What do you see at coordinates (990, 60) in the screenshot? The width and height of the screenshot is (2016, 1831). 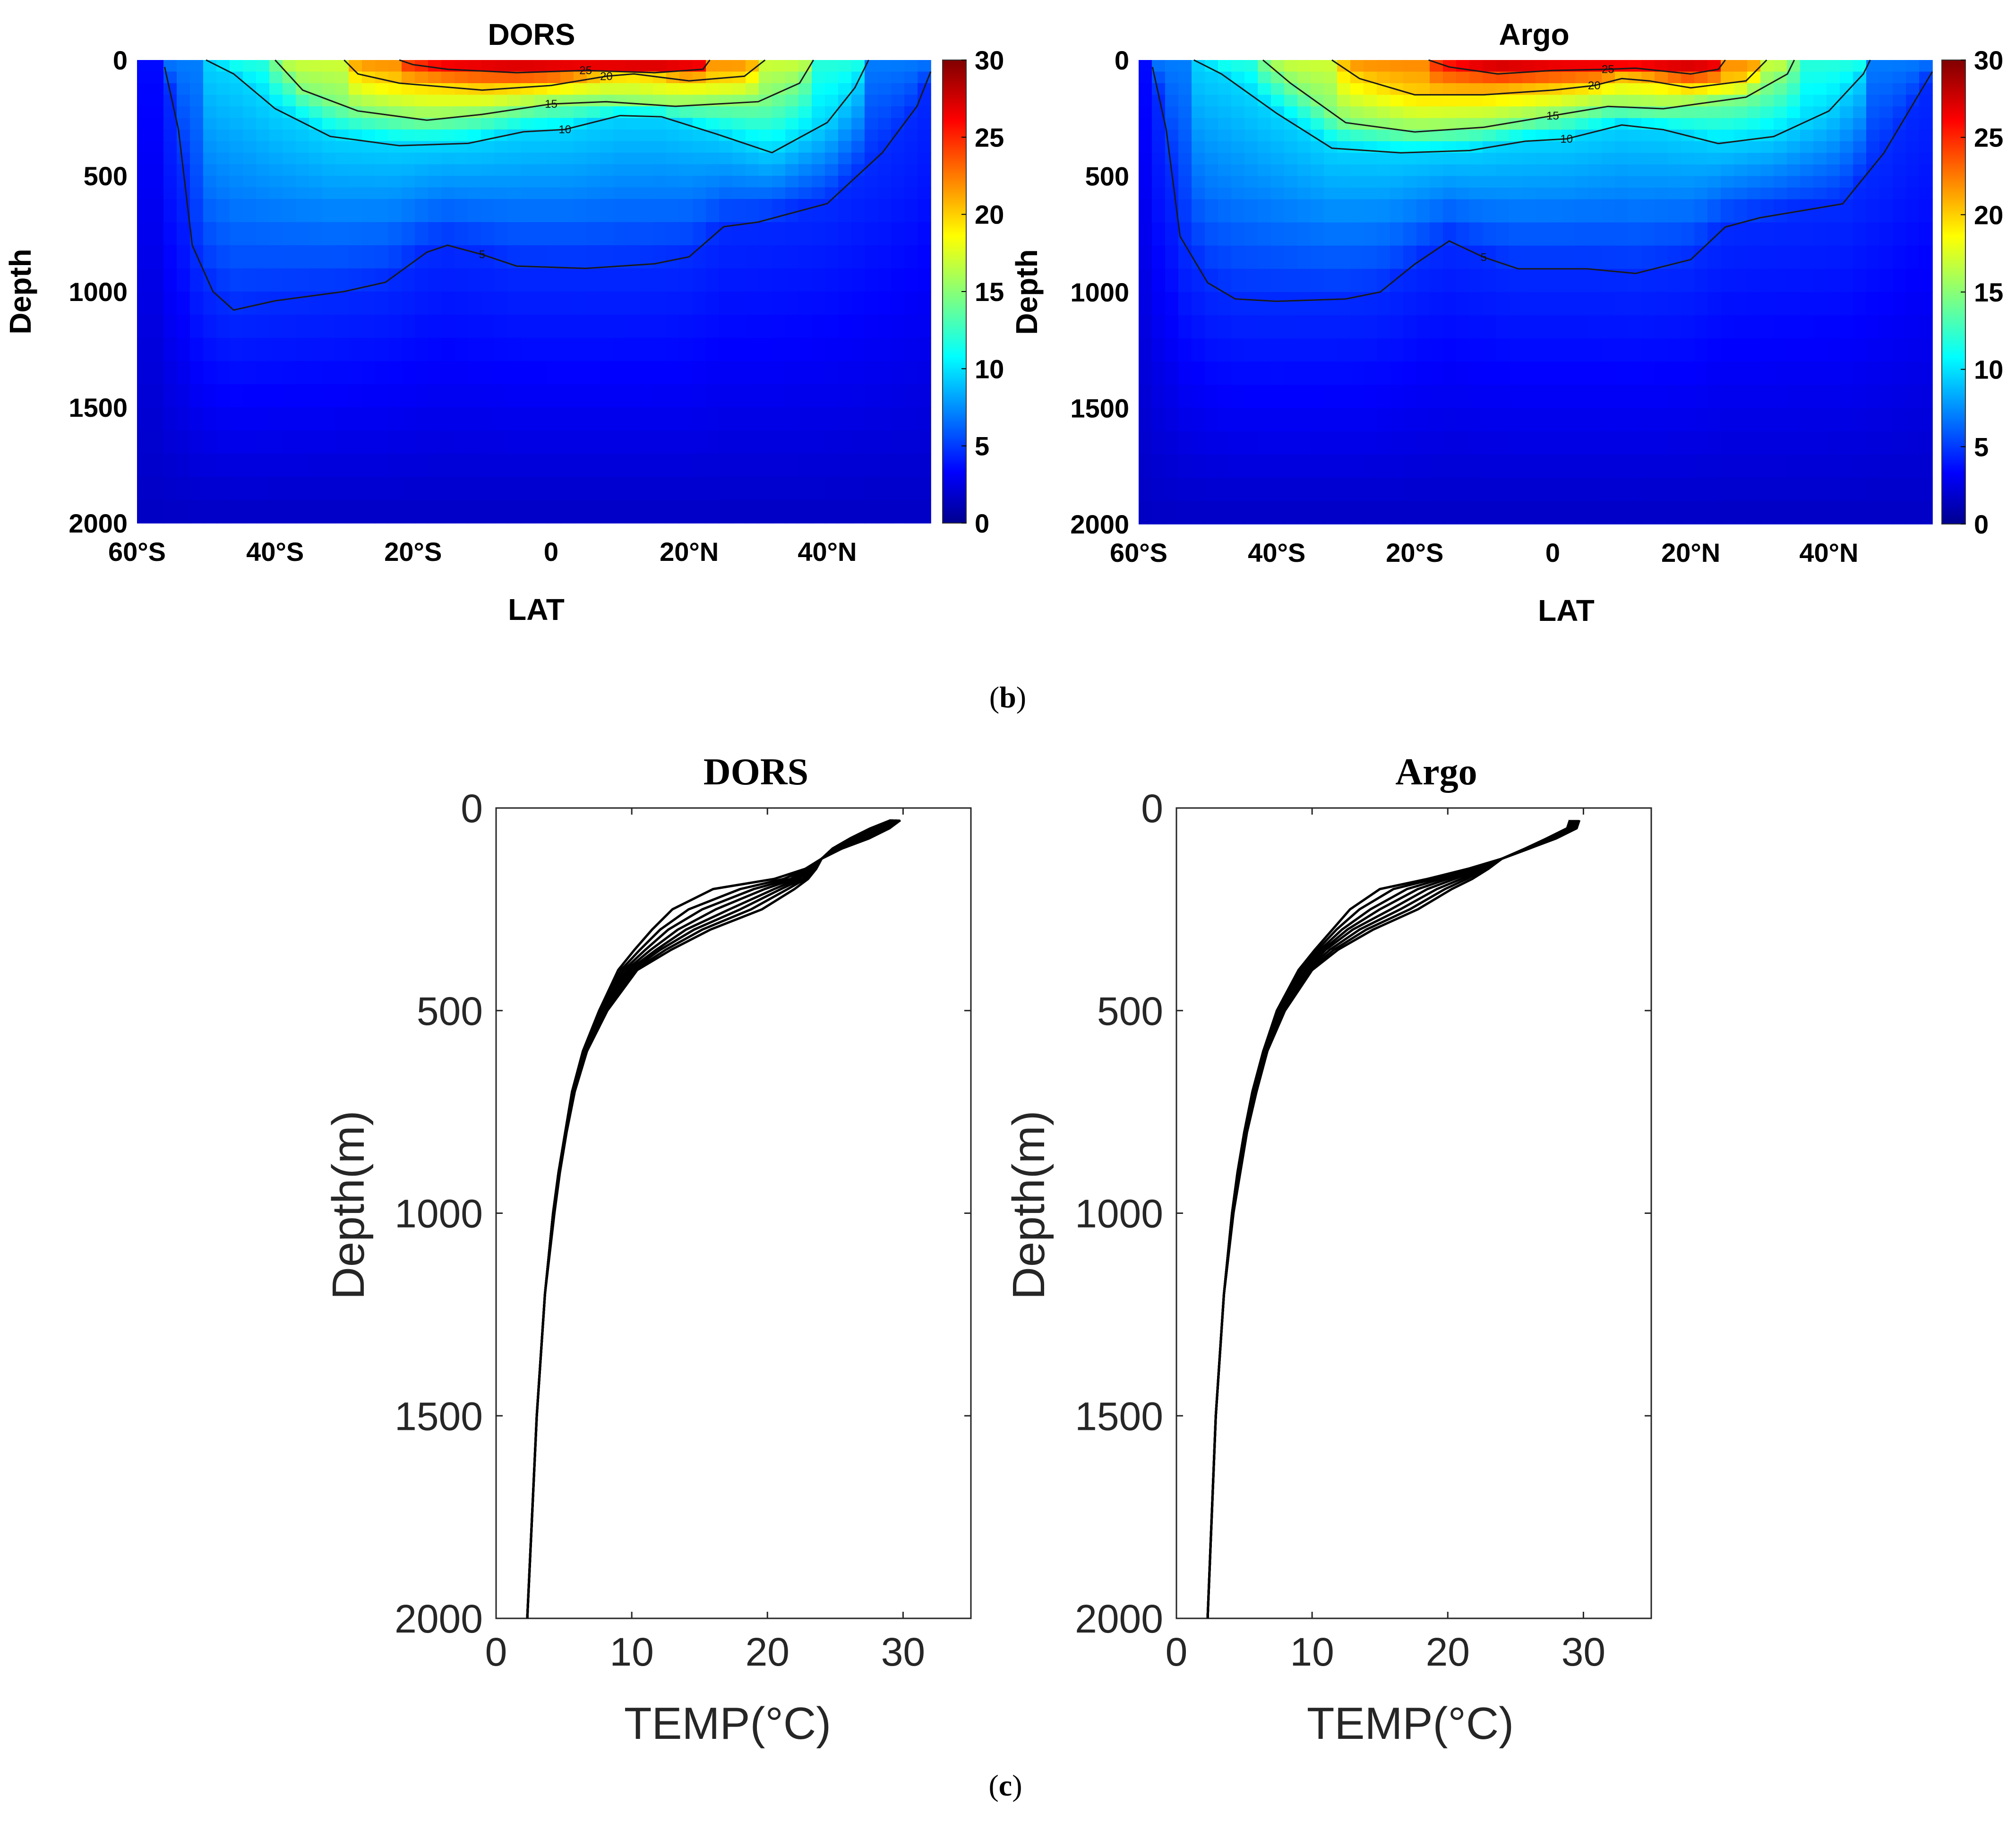 I see `colorbar-tick-label: 30` at bounding box center [990, 60].